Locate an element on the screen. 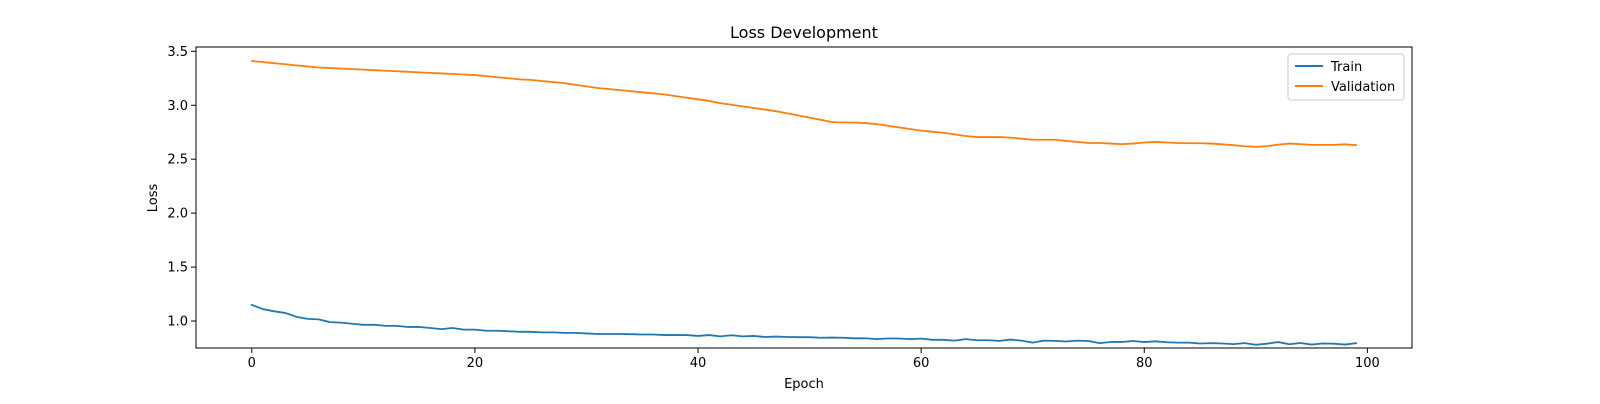 The width and height of the screenshot is (1600, 404). x-tick-label: 40 is located at coordinates (698, 363).